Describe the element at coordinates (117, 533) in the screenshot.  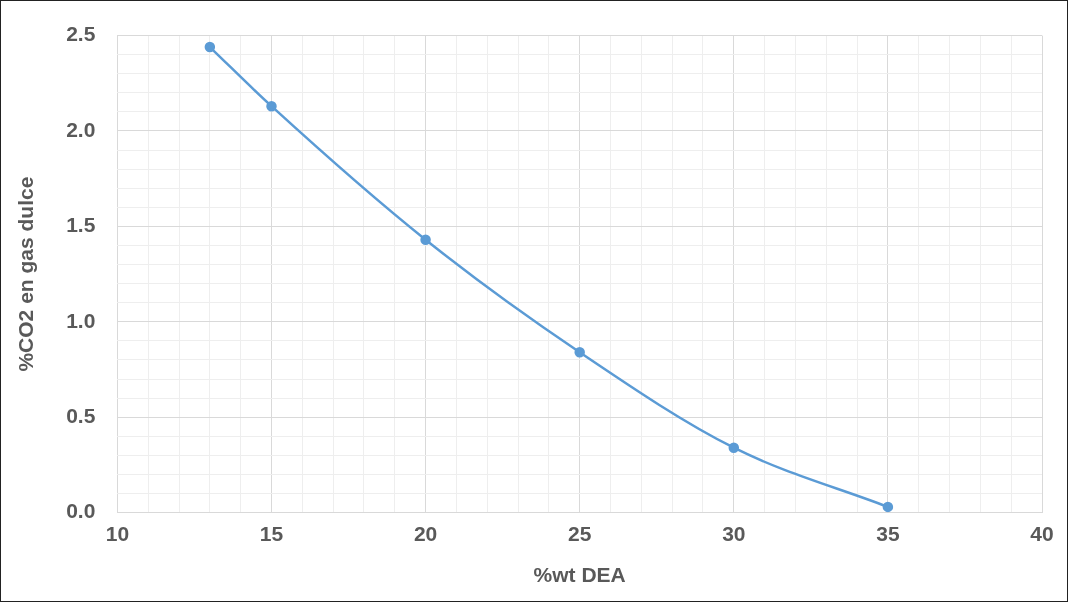
I see `x-tick-label: 10` at that location.